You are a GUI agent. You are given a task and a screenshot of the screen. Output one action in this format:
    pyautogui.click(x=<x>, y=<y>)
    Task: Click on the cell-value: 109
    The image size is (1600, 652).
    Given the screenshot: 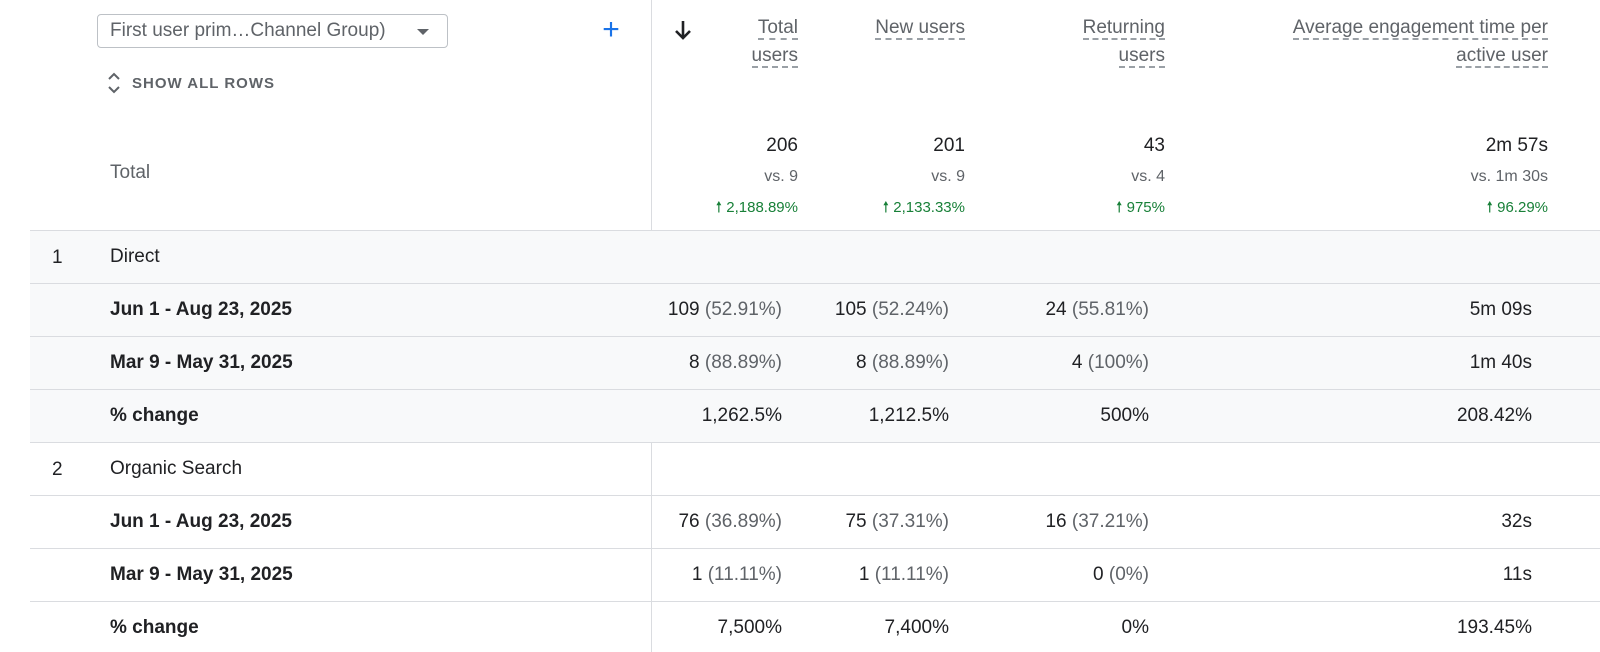 What is the action you would take?
    pyautogui.click(x=683, y=309)
    